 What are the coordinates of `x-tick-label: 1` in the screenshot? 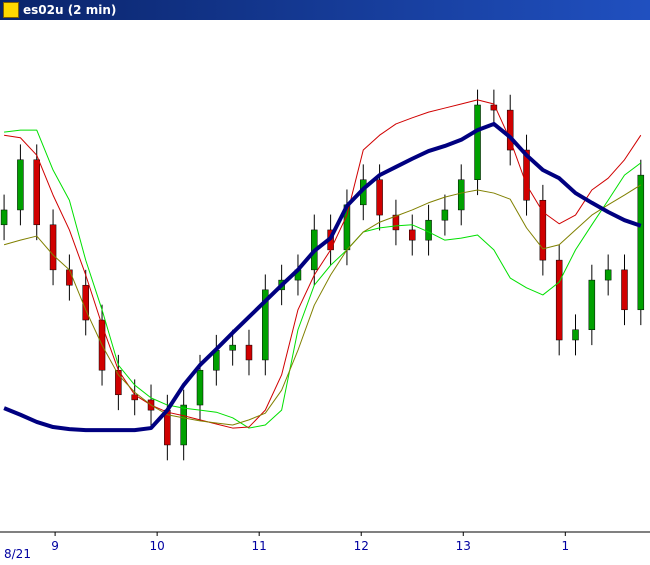 It's located at (565, 546).